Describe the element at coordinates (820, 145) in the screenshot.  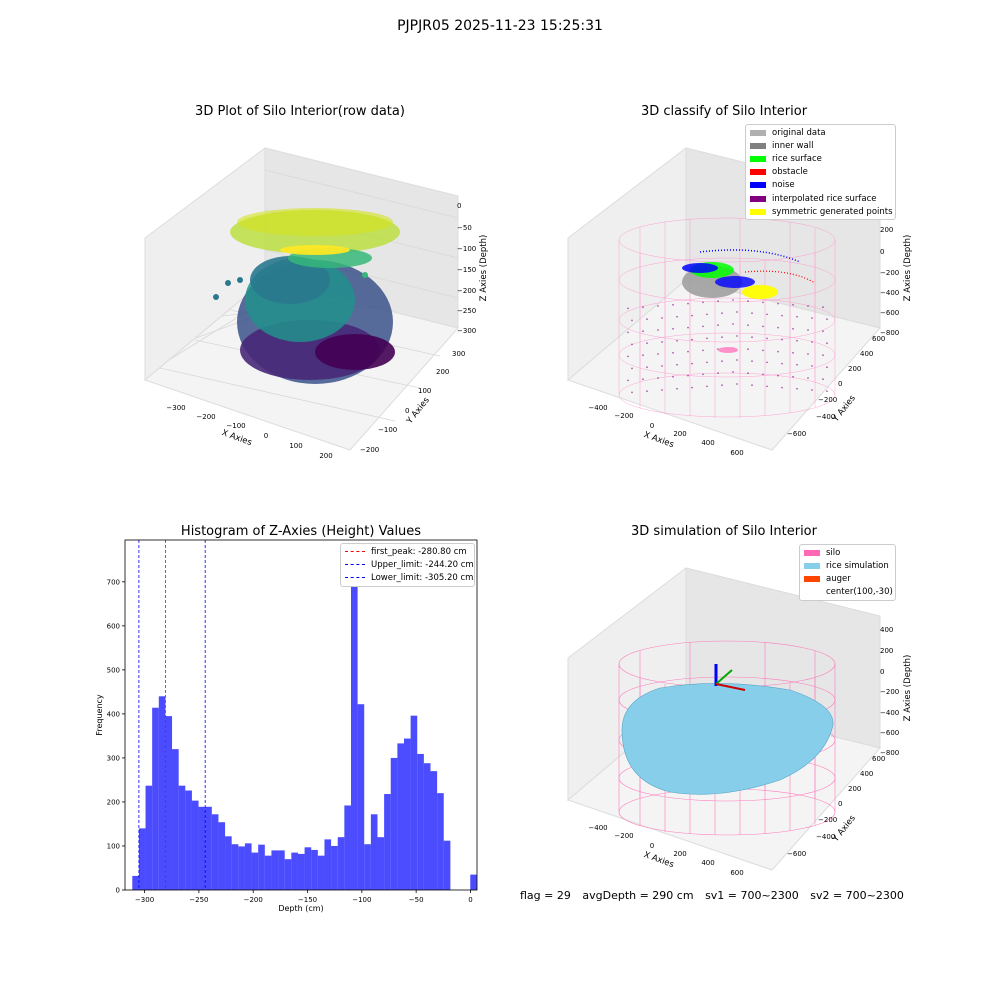
I see `legend-entry: inner wall` at that location.